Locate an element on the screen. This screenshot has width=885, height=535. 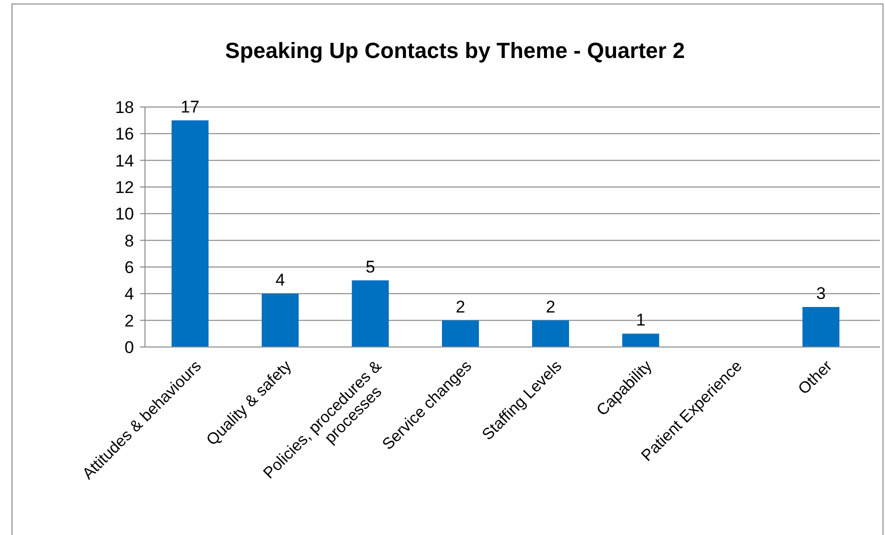
chart-title: Speaking Up Contacts by Theme - Quarter 2 is located at coordinates (455, 50).